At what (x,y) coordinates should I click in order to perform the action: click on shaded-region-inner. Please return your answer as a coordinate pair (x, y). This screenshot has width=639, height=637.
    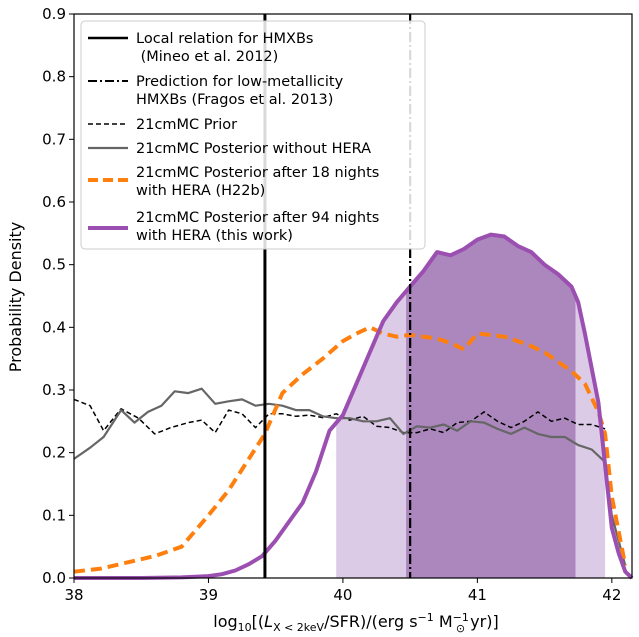
    Looking at the image, I should click on (491, 406).